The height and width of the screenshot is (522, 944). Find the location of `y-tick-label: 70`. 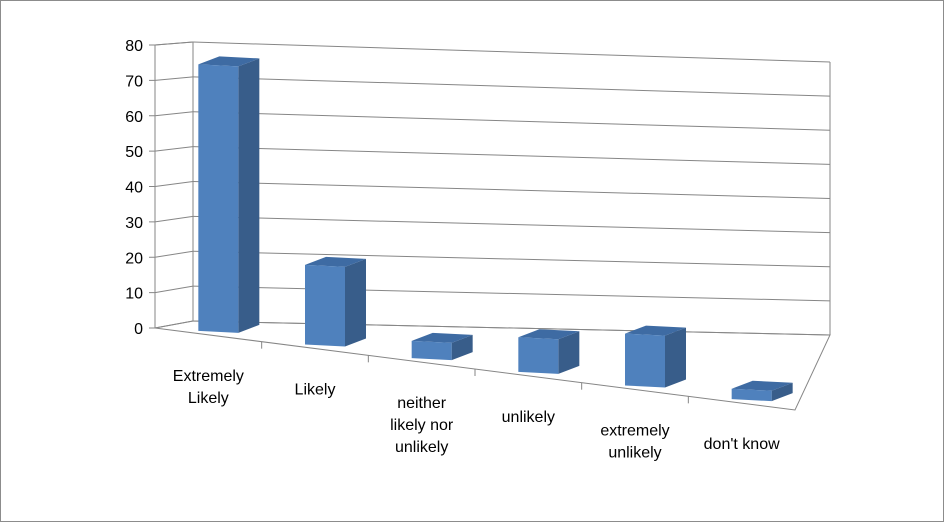

y-tick-label: 70 is located at coordinates (134, 81).